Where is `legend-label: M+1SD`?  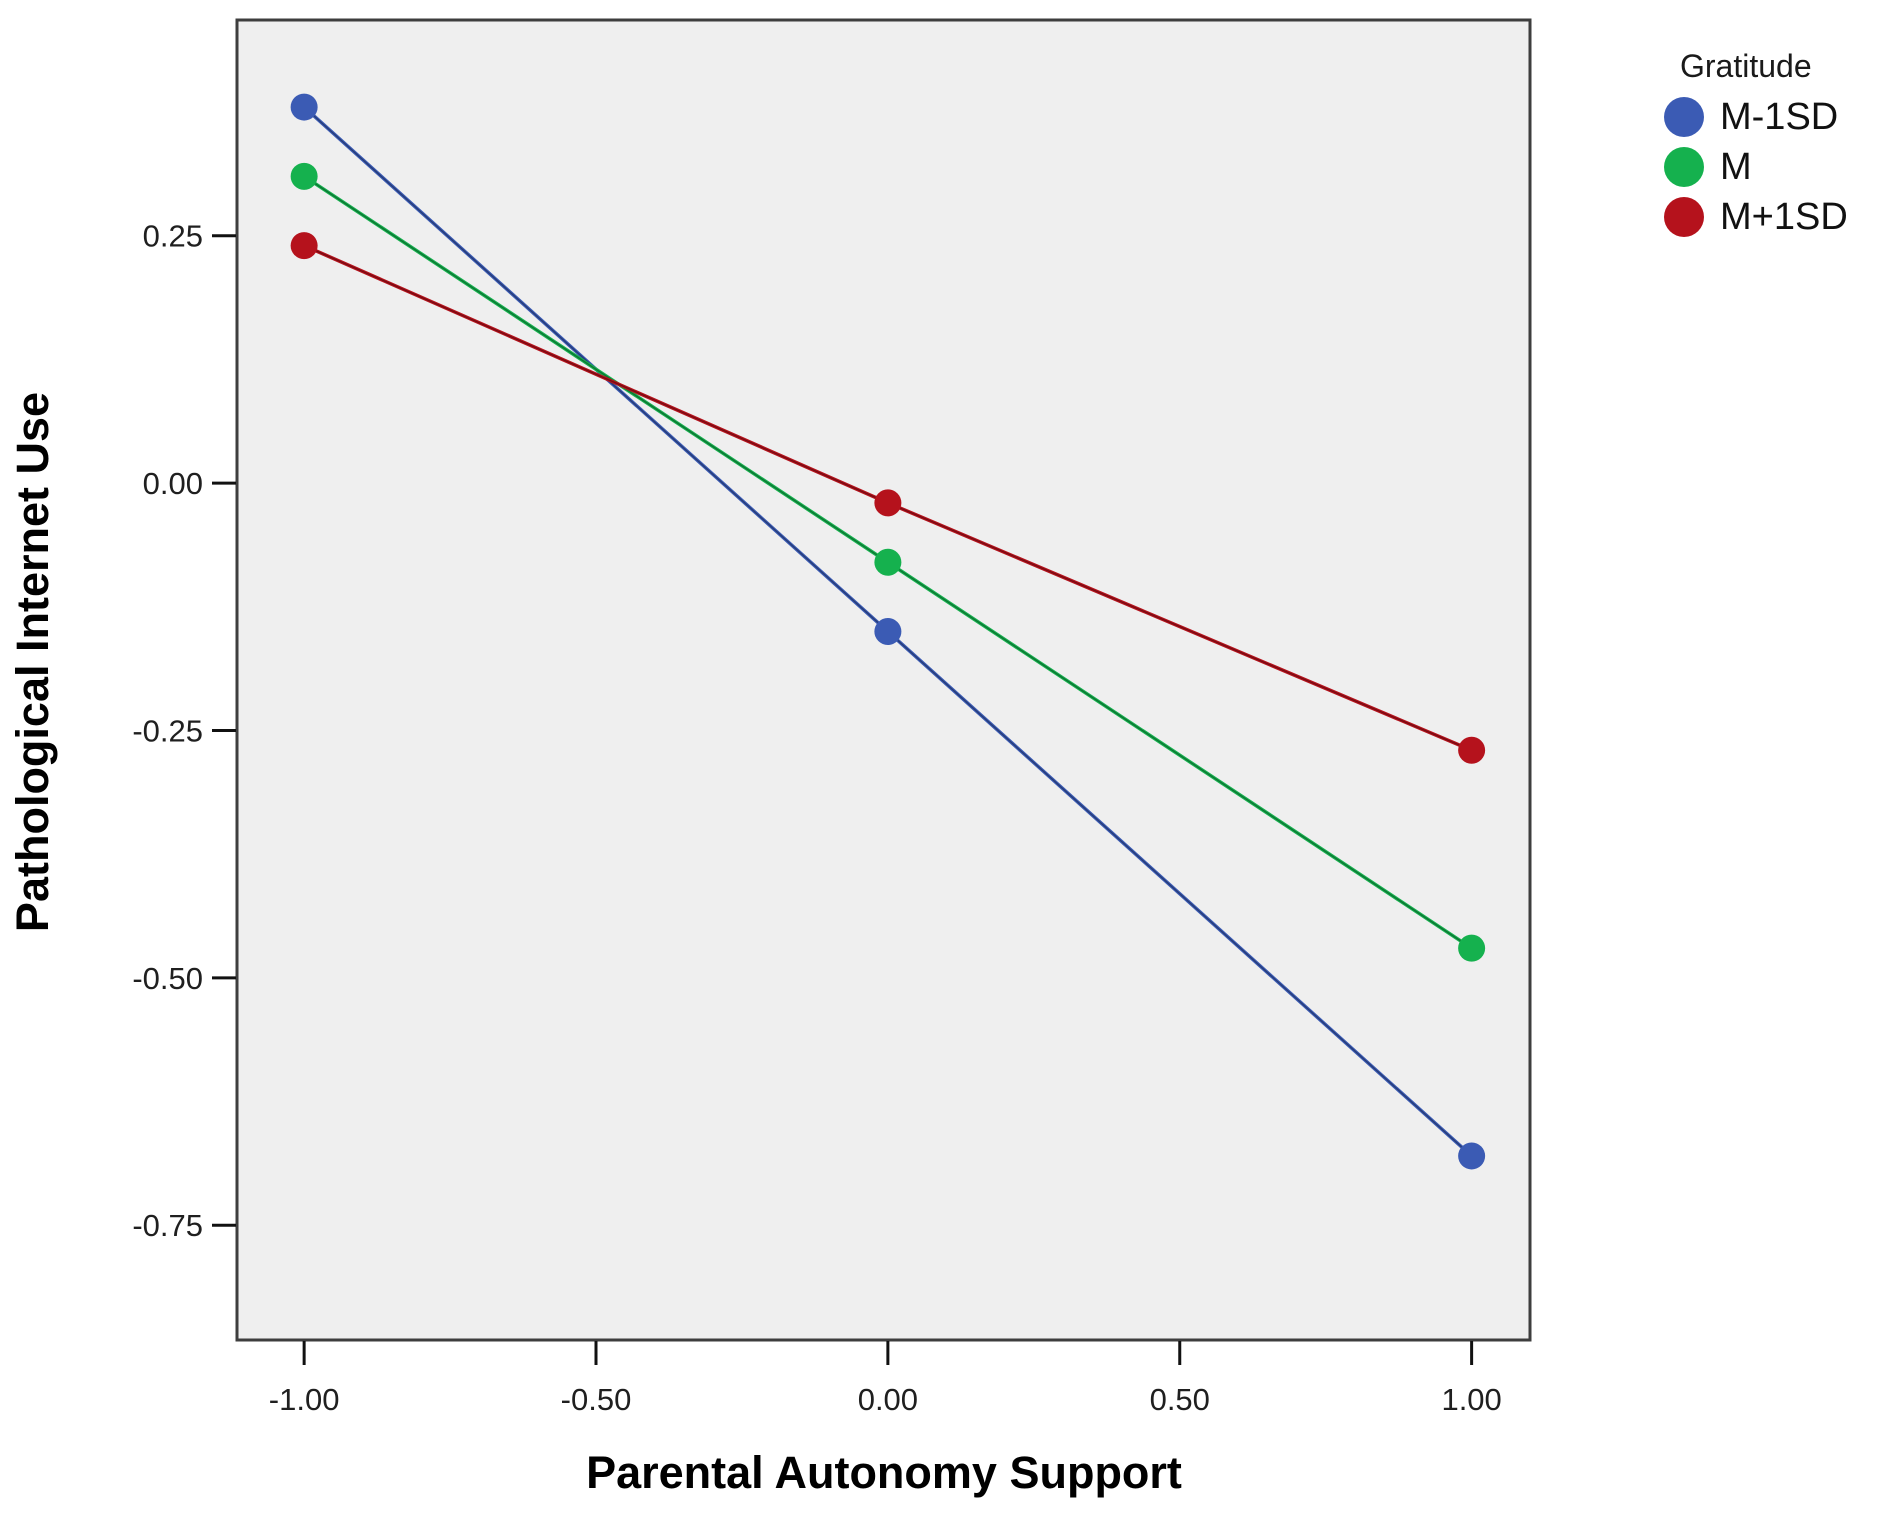
legend-label: M+1SD is located at coordinates (1784, 217).